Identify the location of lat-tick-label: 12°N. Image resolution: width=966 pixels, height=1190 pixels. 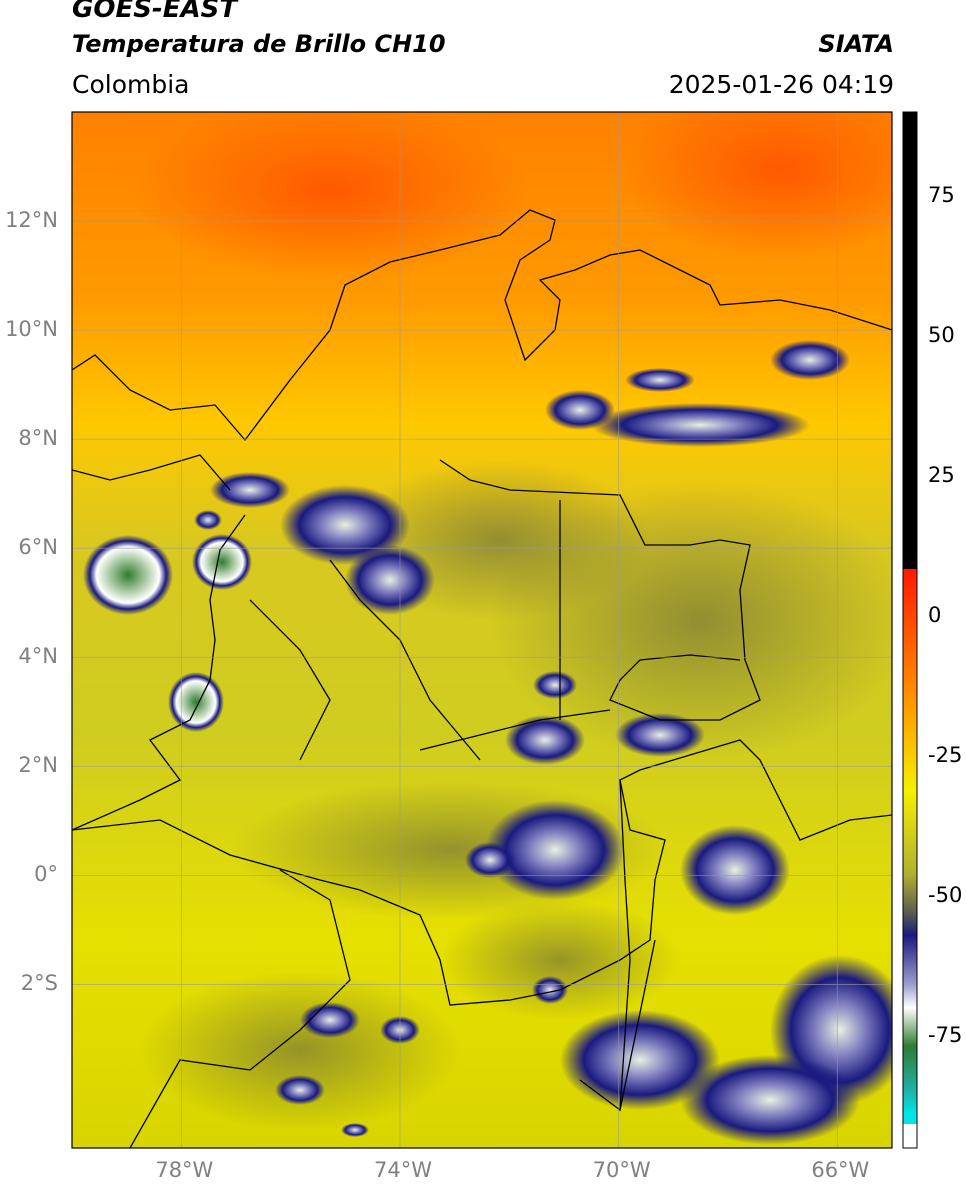
(31, 220).